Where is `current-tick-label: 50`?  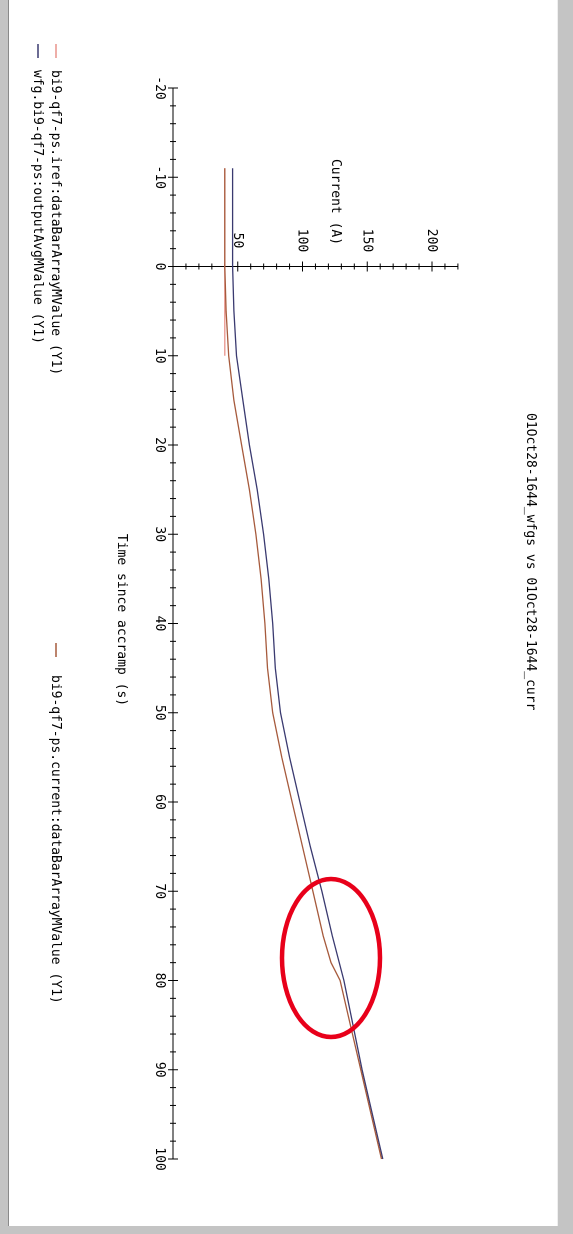 current-tick-label: 50 is located at coordinates (237, 241).